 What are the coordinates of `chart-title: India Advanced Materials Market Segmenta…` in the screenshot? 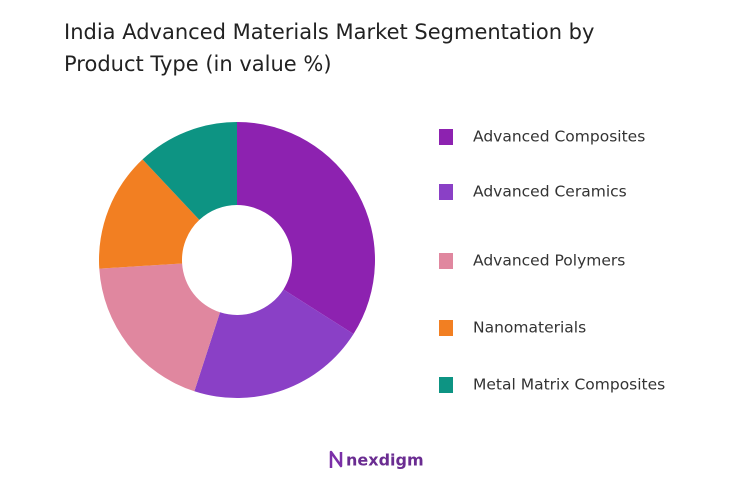 It's located at (329, 48).